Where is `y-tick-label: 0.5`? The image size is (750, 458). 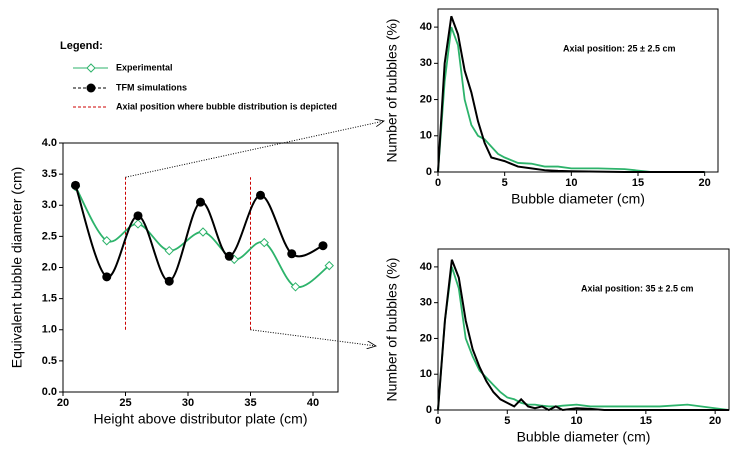 y-tick-label: 0.5 is located at coordinates (49, 361).